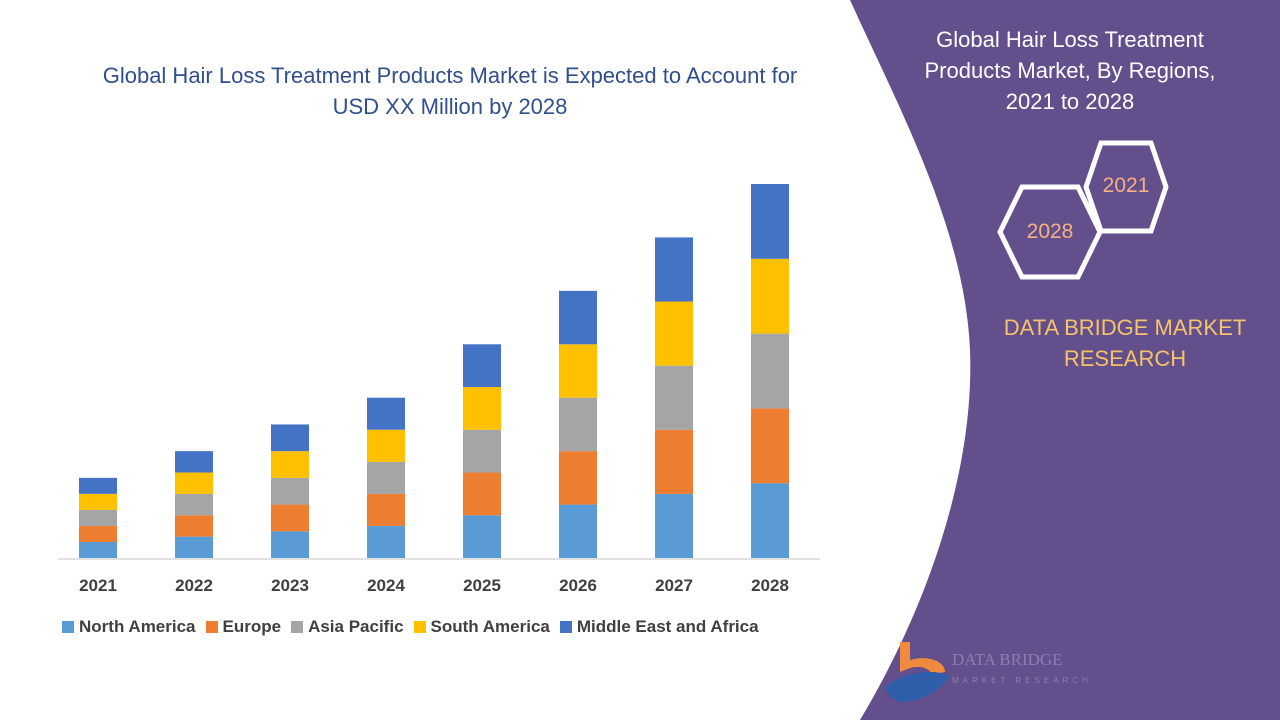 The height and width of the screenshot is (720, 1280). I want to click on bar-segment-2022-north-america, so click(194, 547).